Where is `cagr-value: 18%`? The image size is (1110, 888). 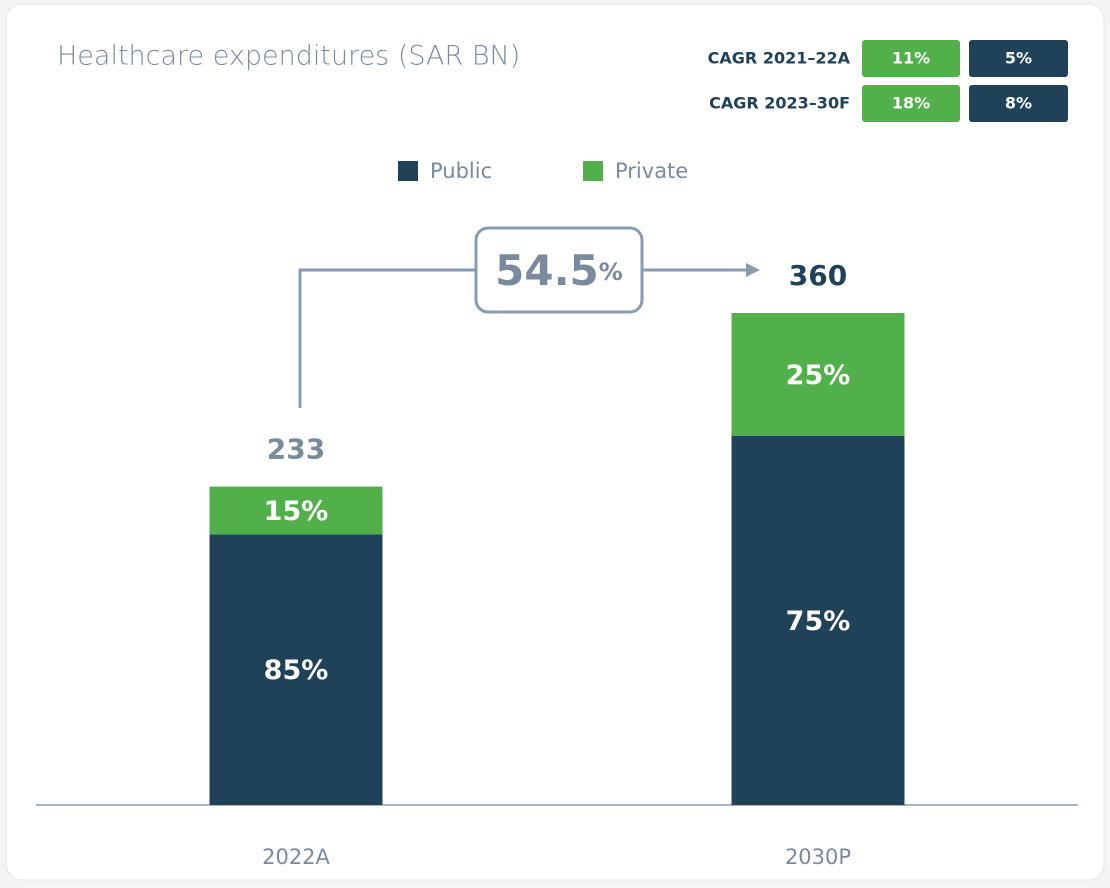 cagr-value: 18% is located at coordinates (911, 103).